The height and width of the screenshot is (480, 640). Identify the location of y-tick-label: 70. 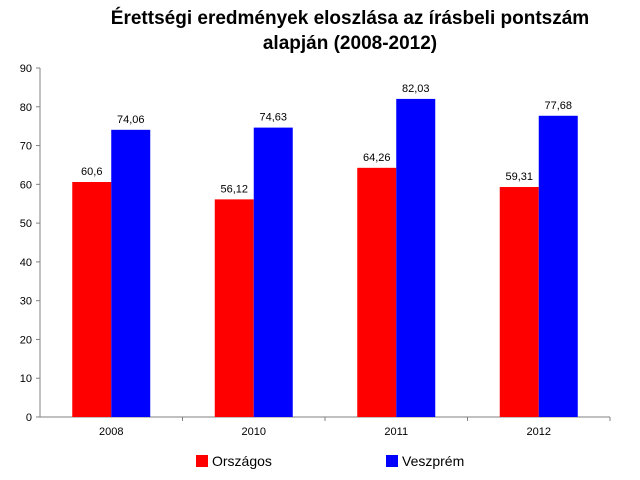
(26, 147).